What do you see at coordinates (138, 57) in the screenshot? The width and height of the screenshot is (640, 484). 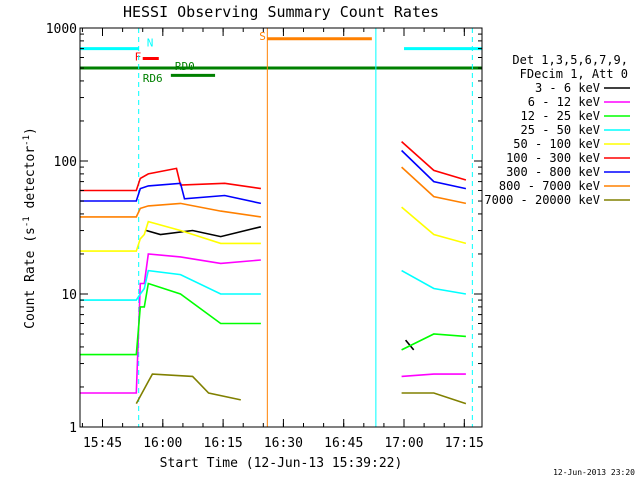 I see `flag-label-f: F` at bounding box center [138, 57].